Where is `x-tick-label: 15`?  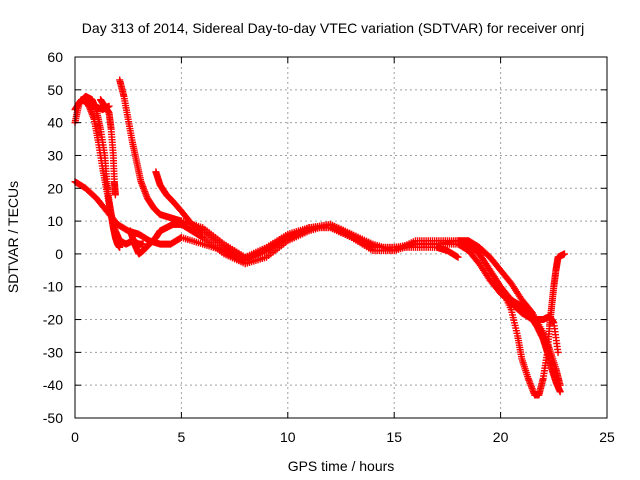
x-tick-label: 15 is located at coordinates (394, 437).